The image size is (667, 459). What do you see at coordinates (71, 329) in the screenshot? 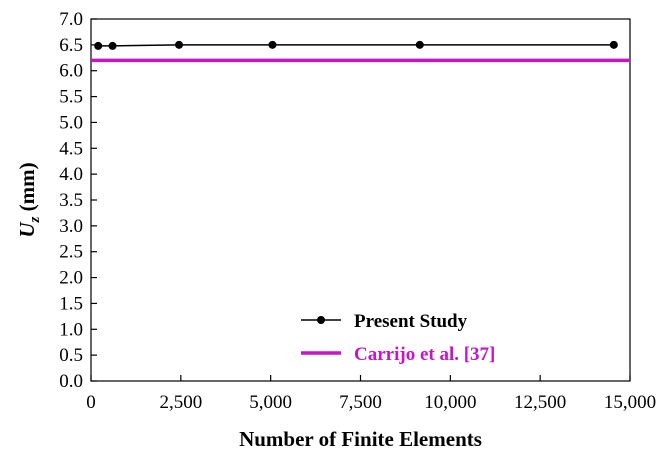
I see `y-tick-label: 1.0` at bounding box center [71, 329].